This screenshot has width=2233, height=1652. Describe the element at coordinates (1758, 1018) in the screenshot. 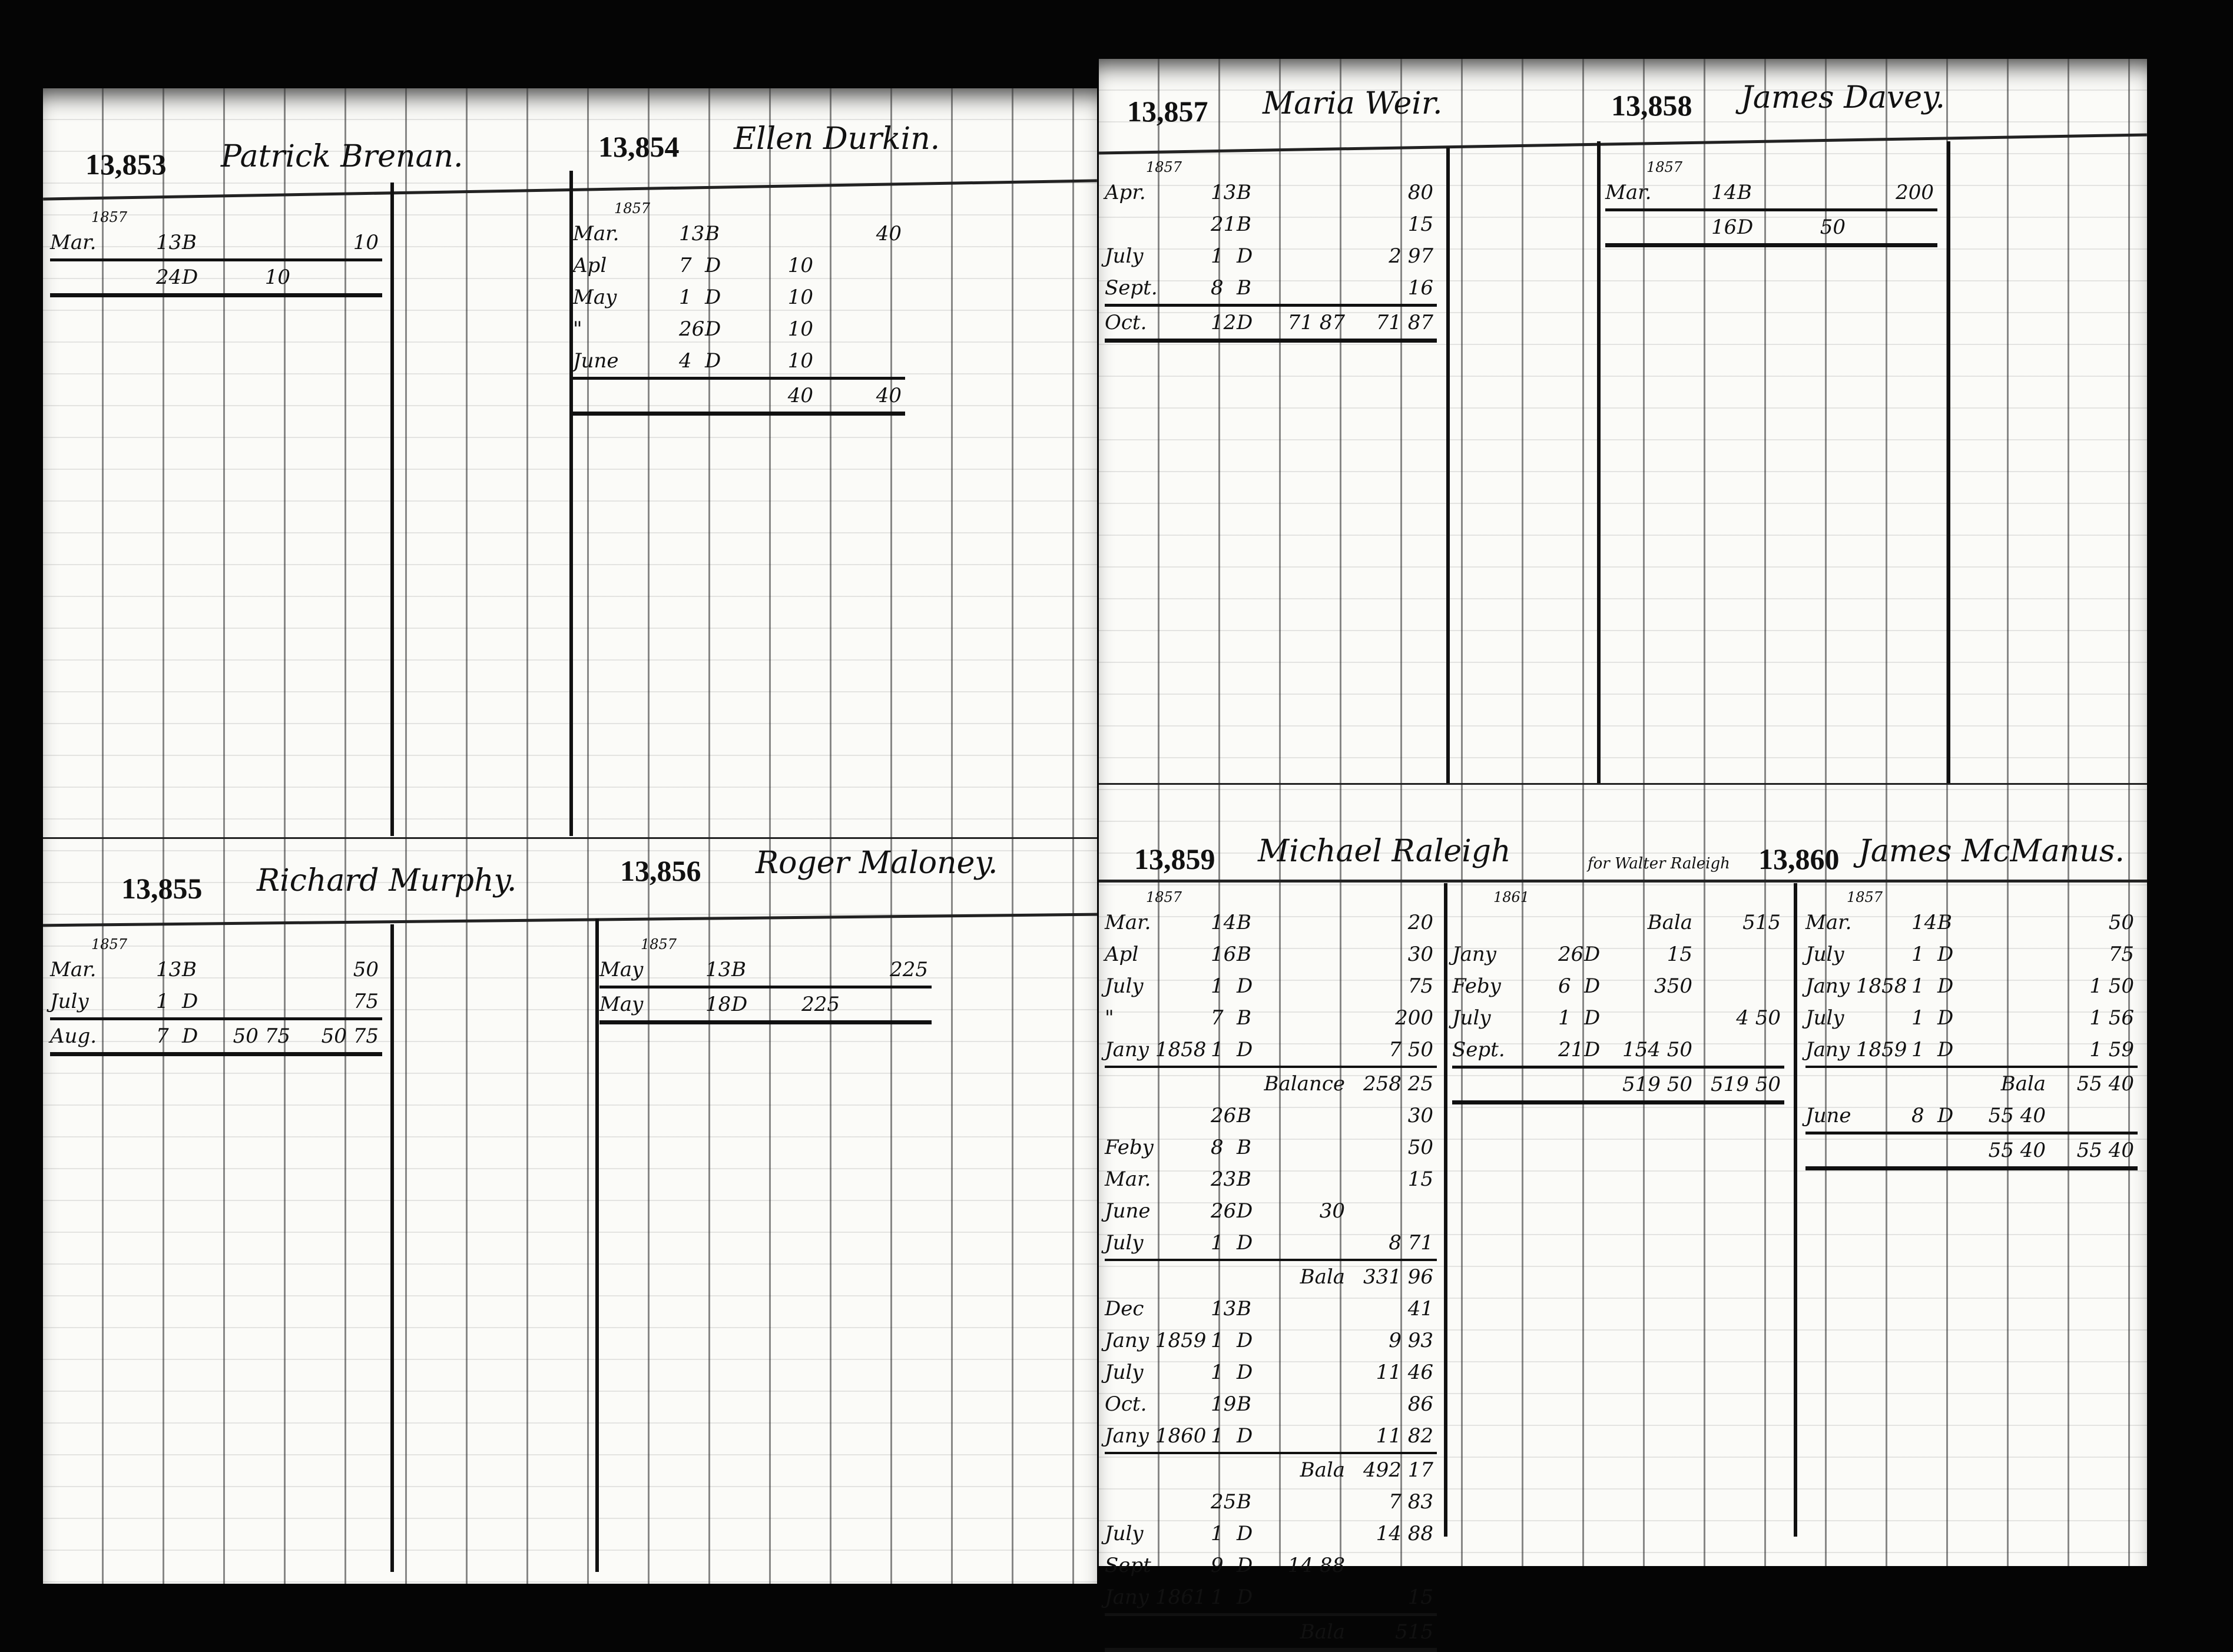

I see `entry-amount-right: 4 50` at that location.